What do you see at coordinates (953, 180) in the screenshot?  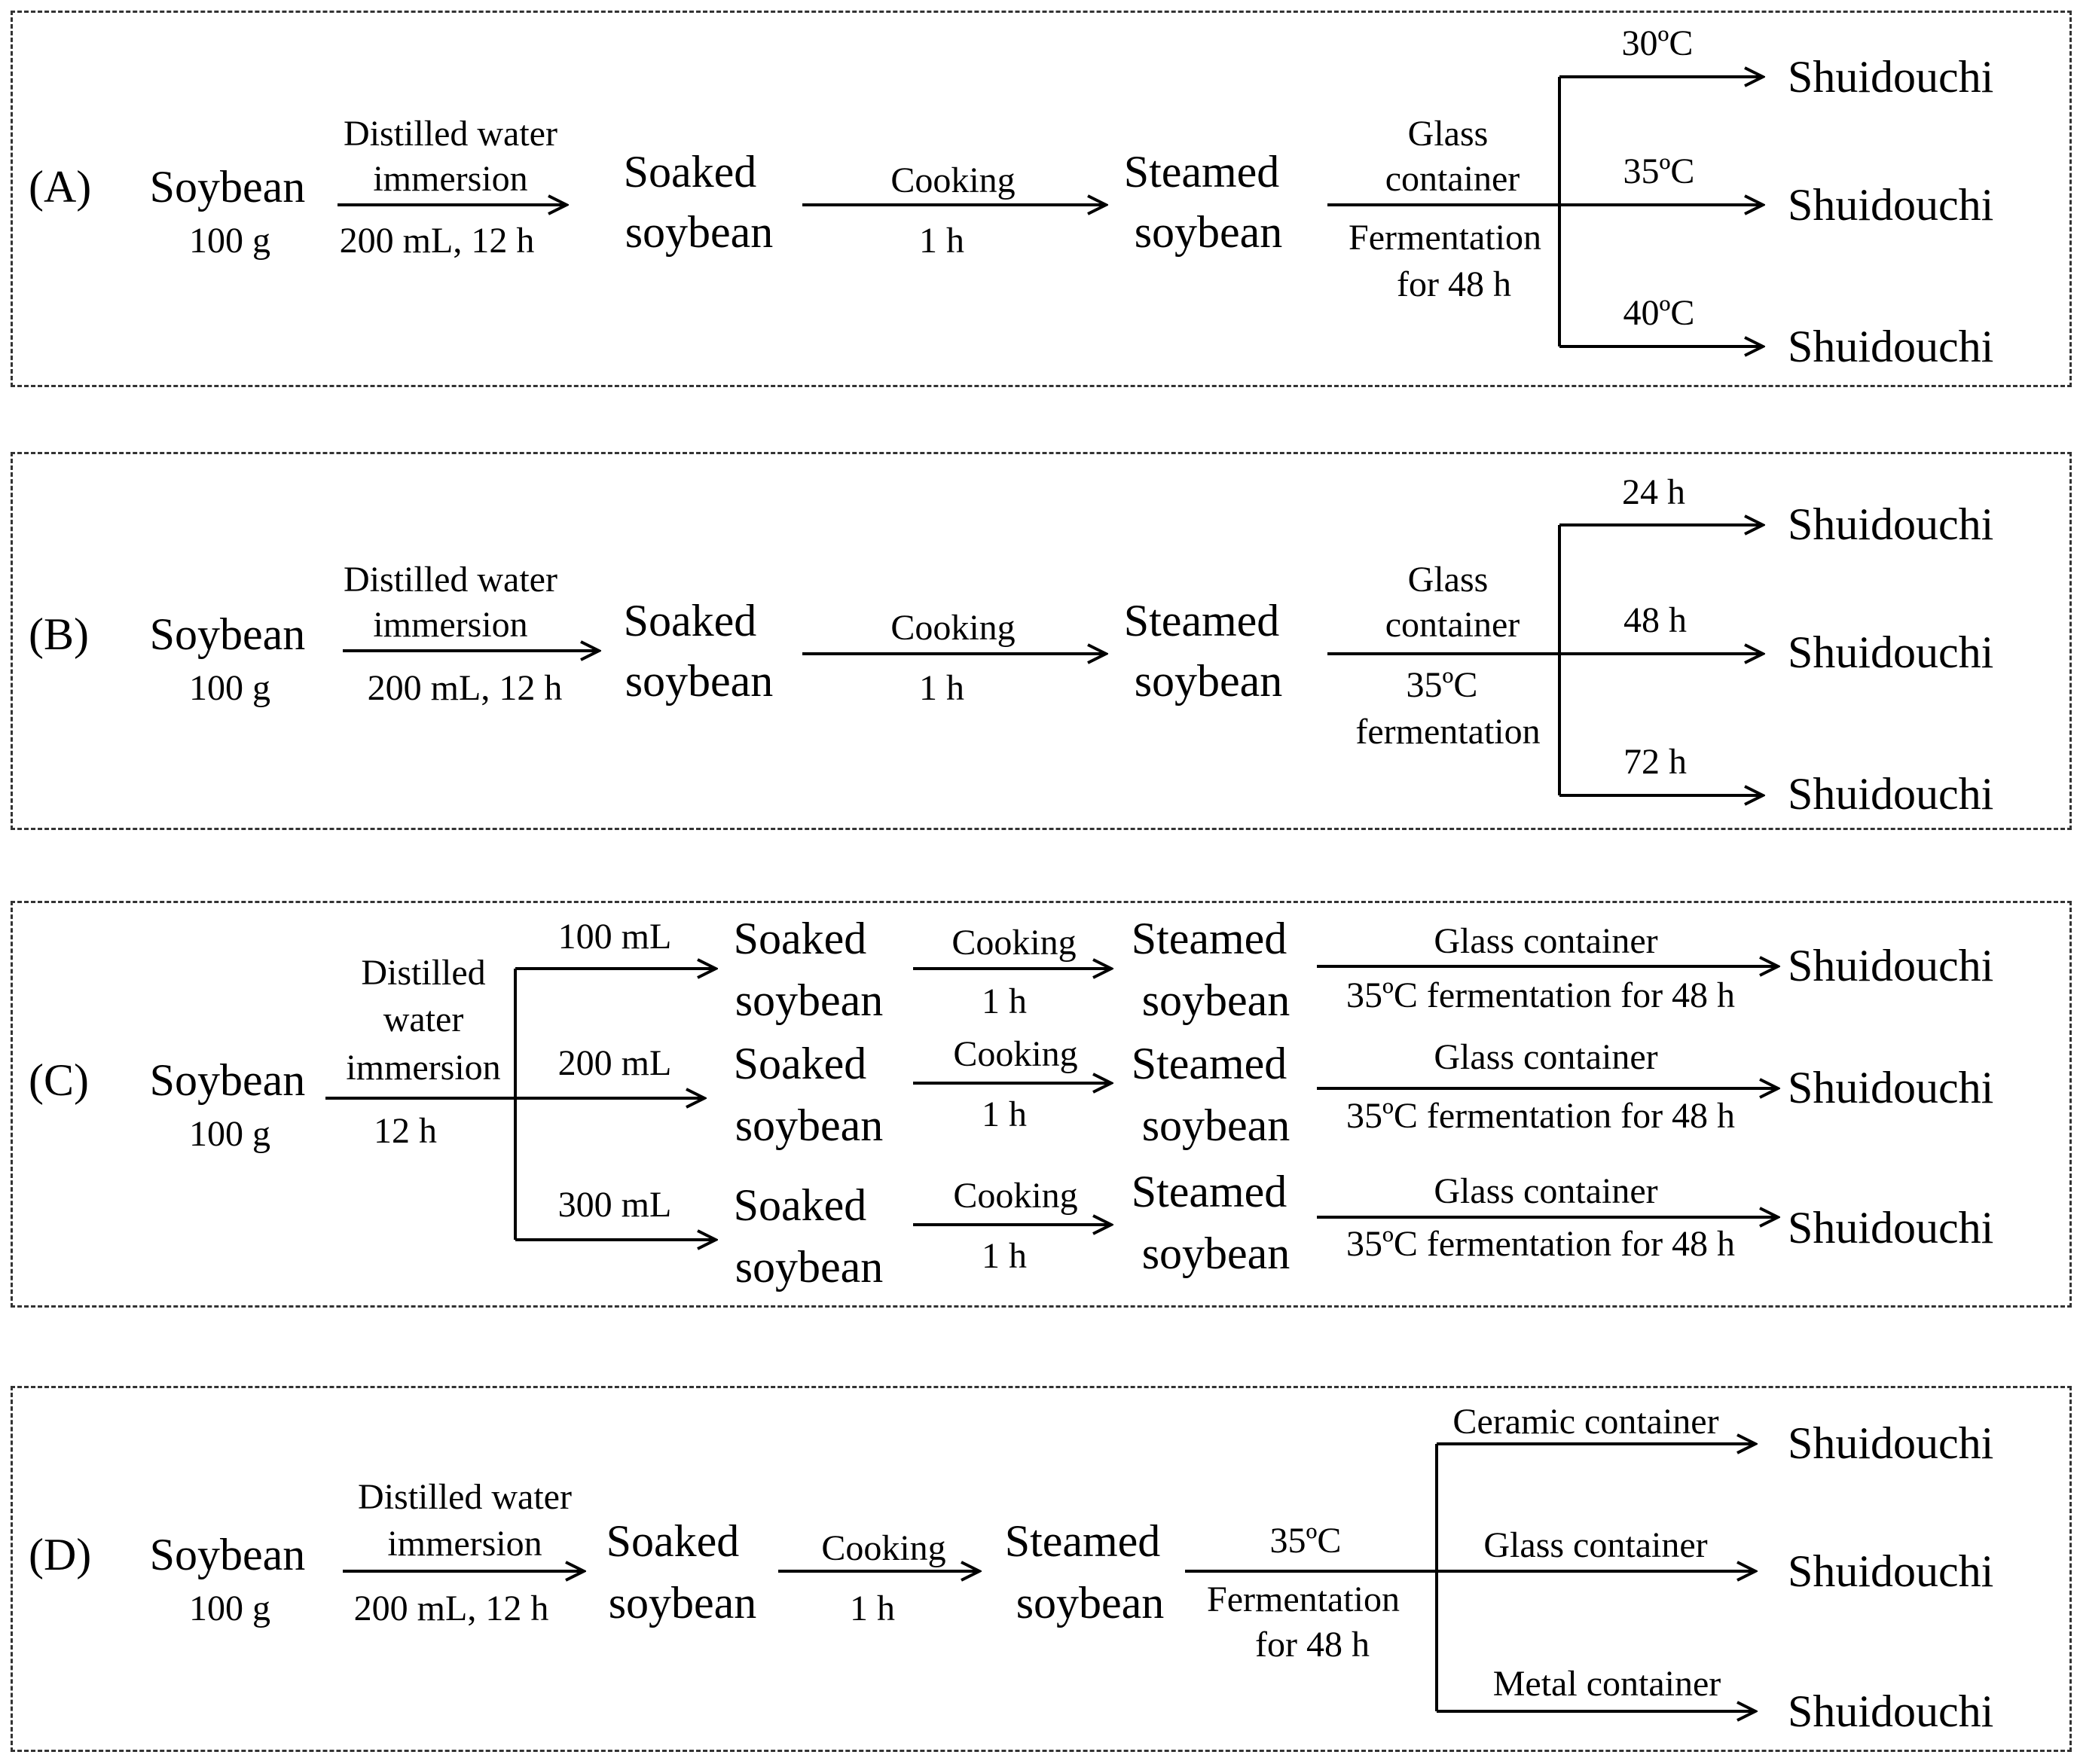 I see `panel-a-step2-top: Cooking` at bounding box center [953, 180].